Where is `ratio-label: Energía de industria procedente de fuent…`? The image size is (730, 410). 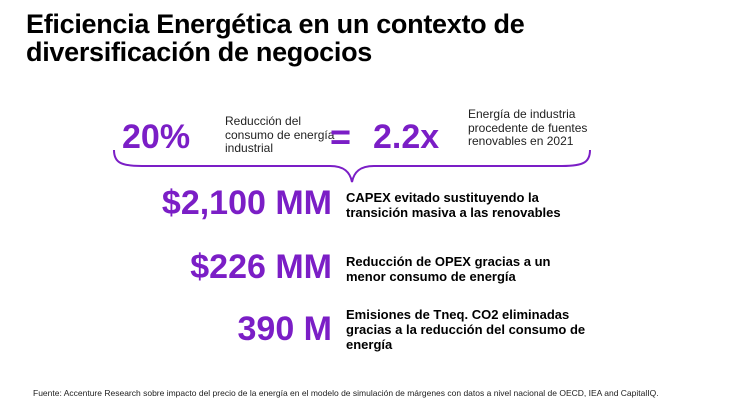
ratio-label: Energía de industria procedente de fuent… is located at coordinates (528, 127).